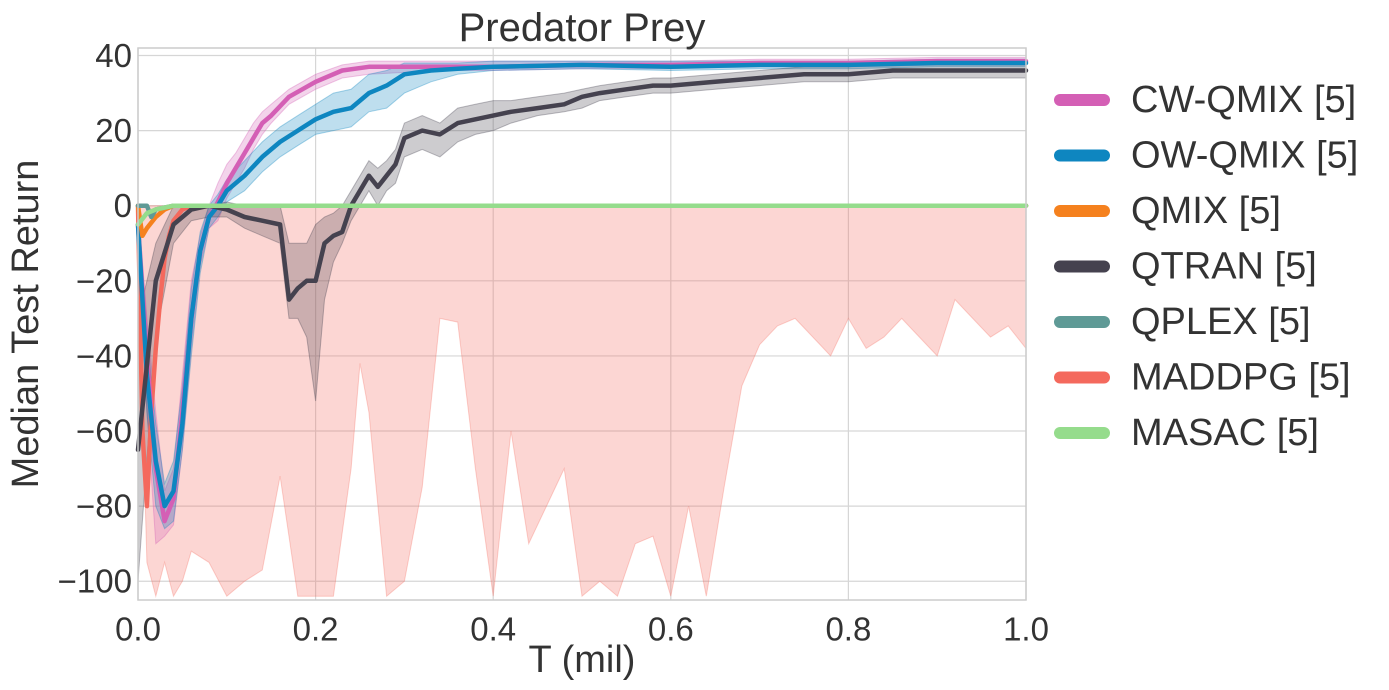 The image size is (1389, 690). I want to click on y-tick-label: −20, so click(104, 280).